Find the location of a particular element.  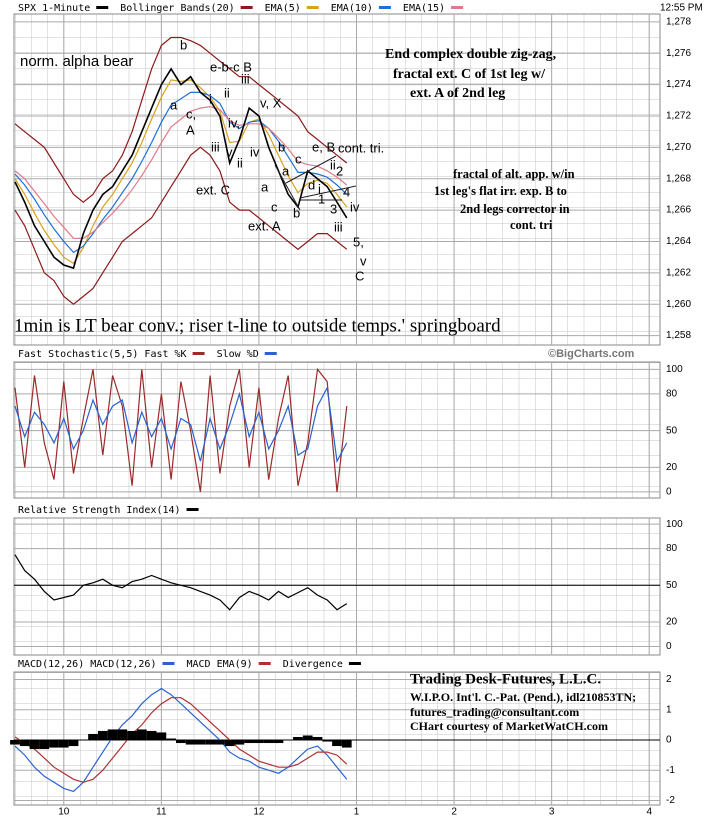

annotation: 4 is located at coordinates (346, 191).